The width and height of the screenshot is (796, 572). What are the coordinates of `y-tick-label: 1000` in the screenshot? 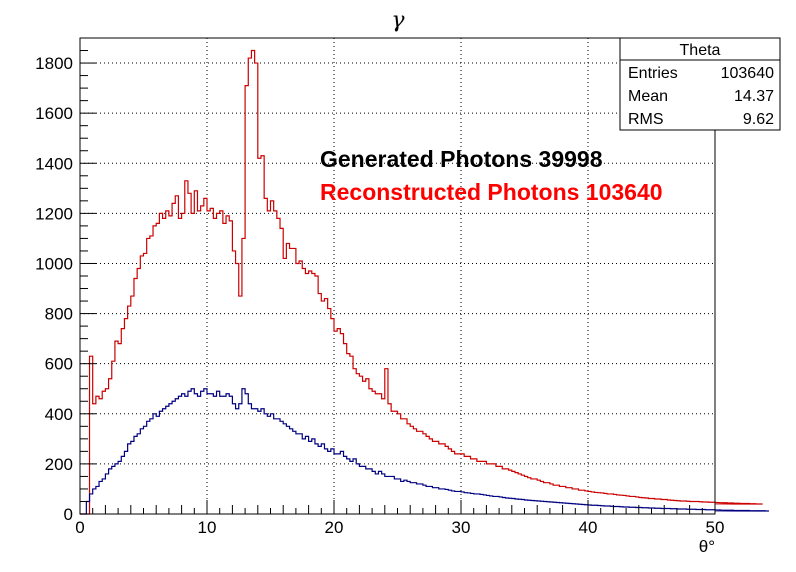 It's located at (54, 263).